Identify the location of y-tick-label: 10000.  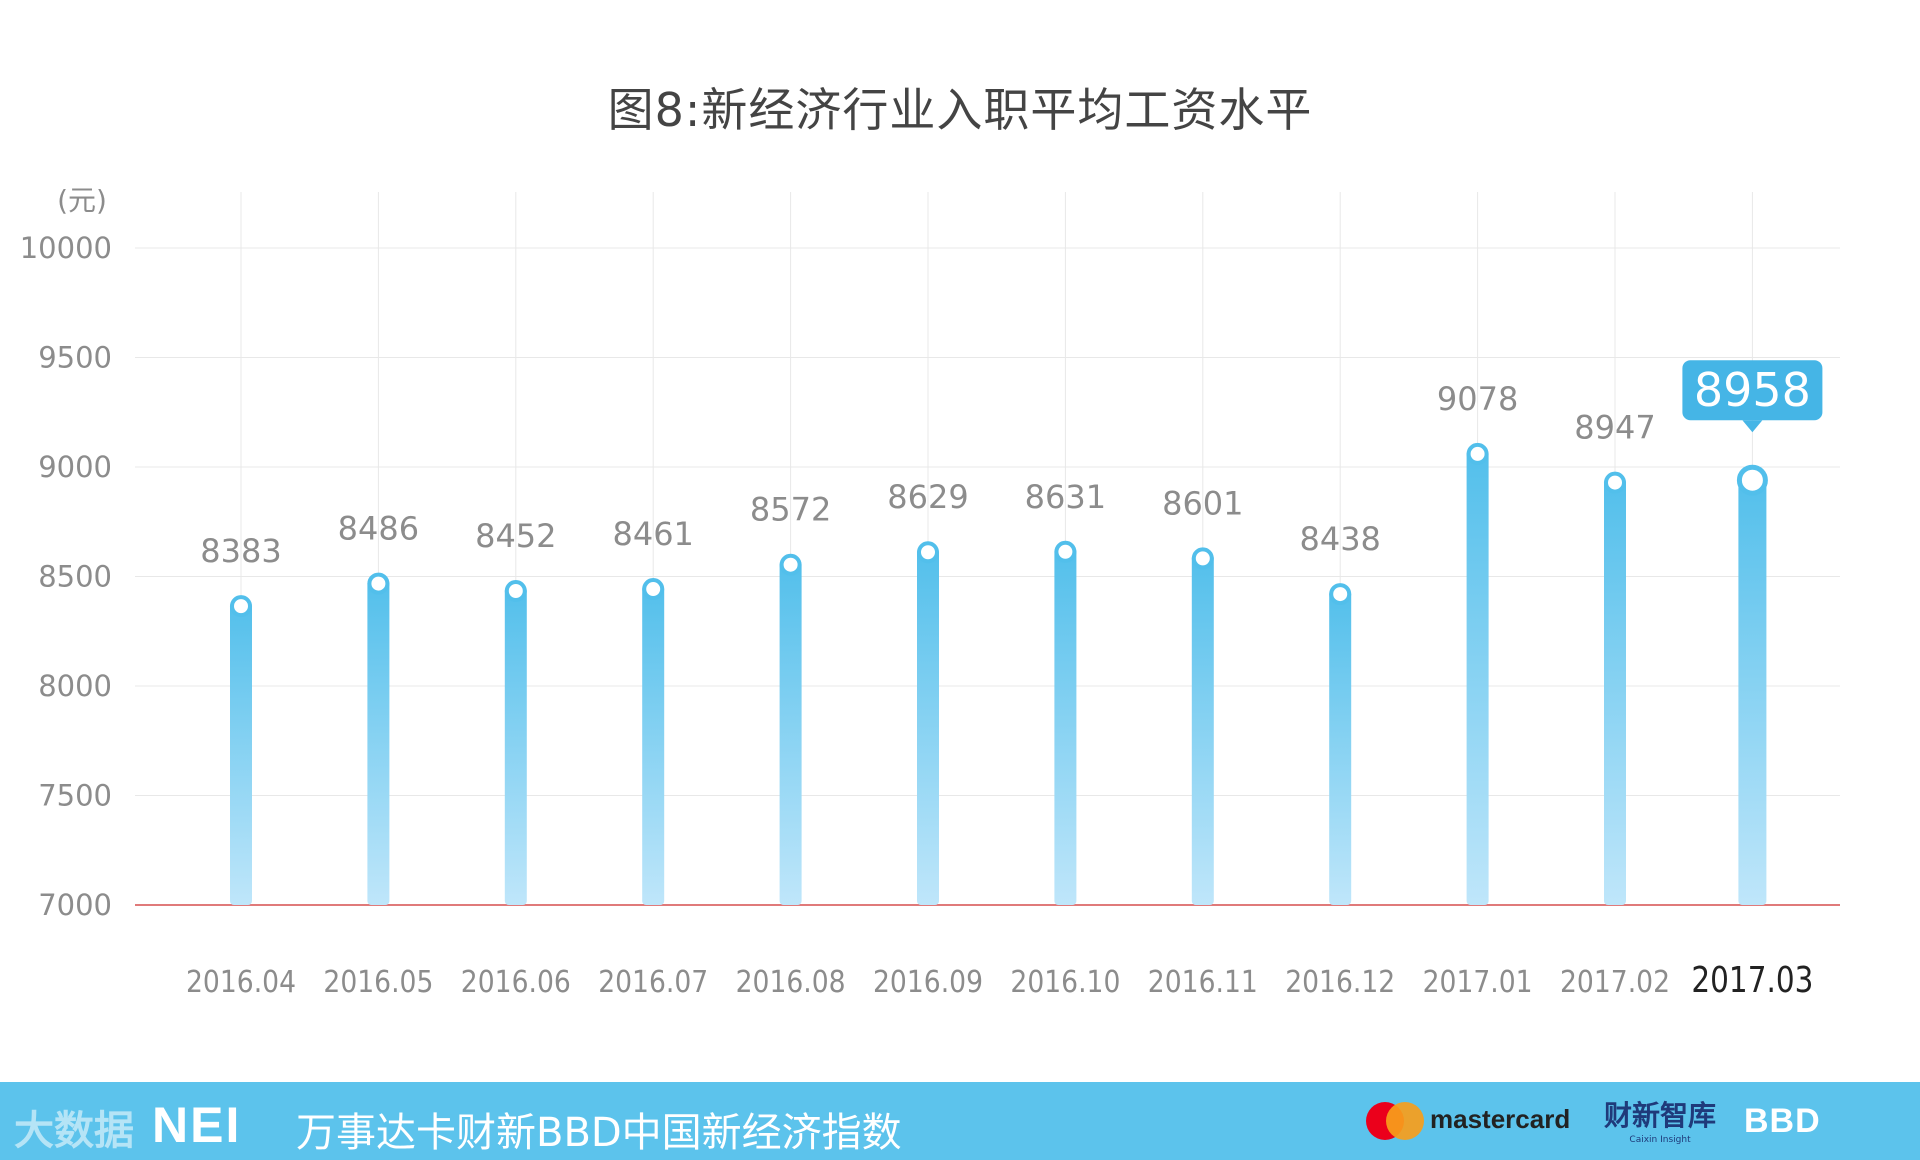
(66, 248).